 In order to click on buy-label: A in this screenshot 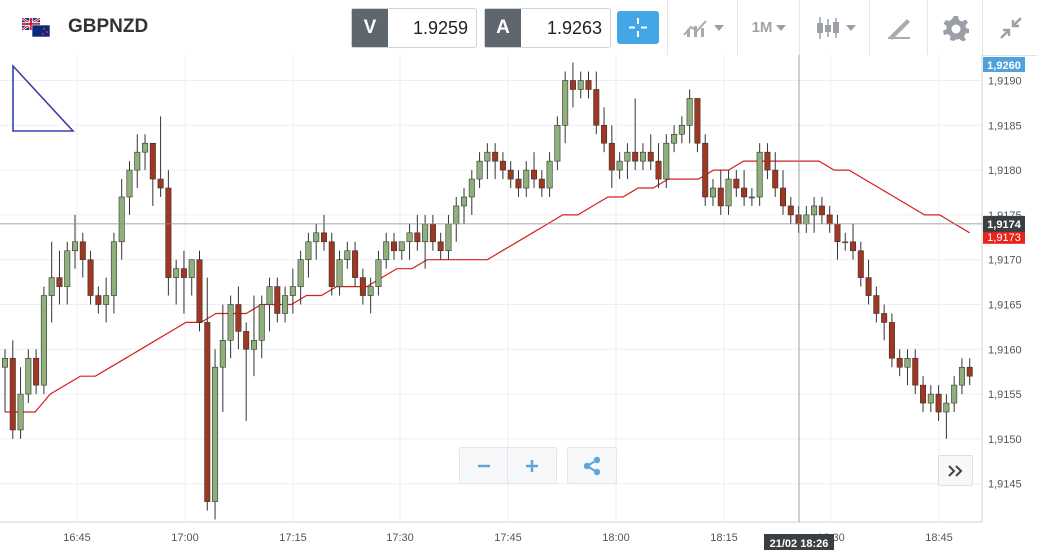, I will do `click(503, 28)`.